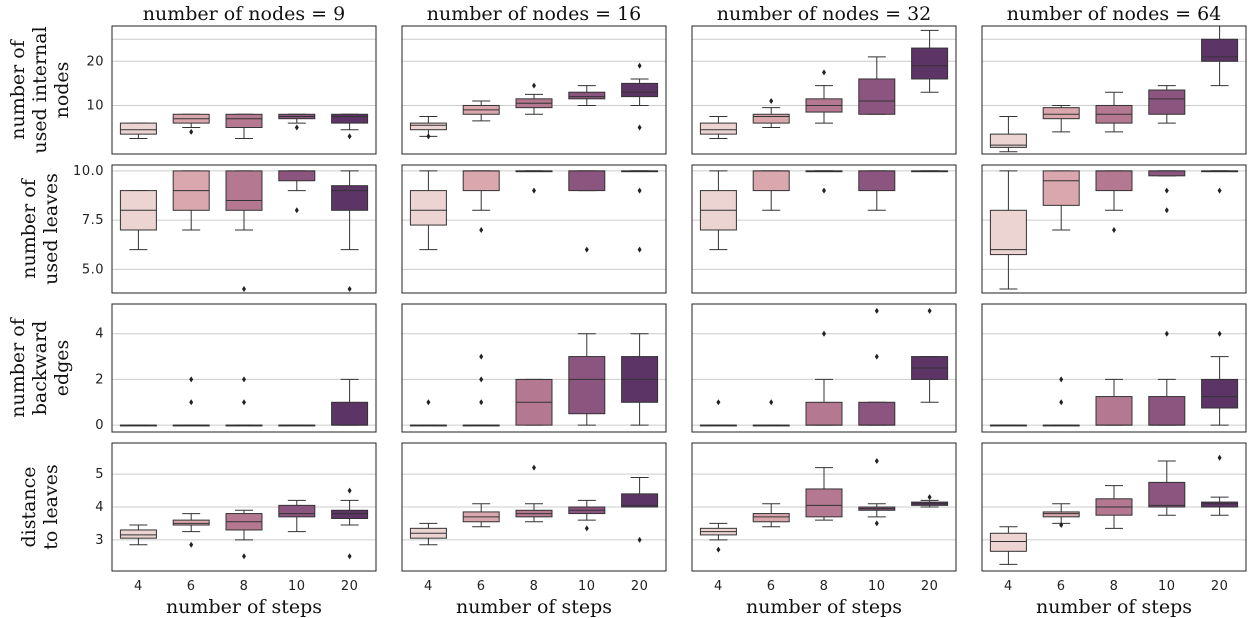 The height and width of the screenshot is (618, 1255). I want to click on x-tick-label: 4, so click(1008, 586).